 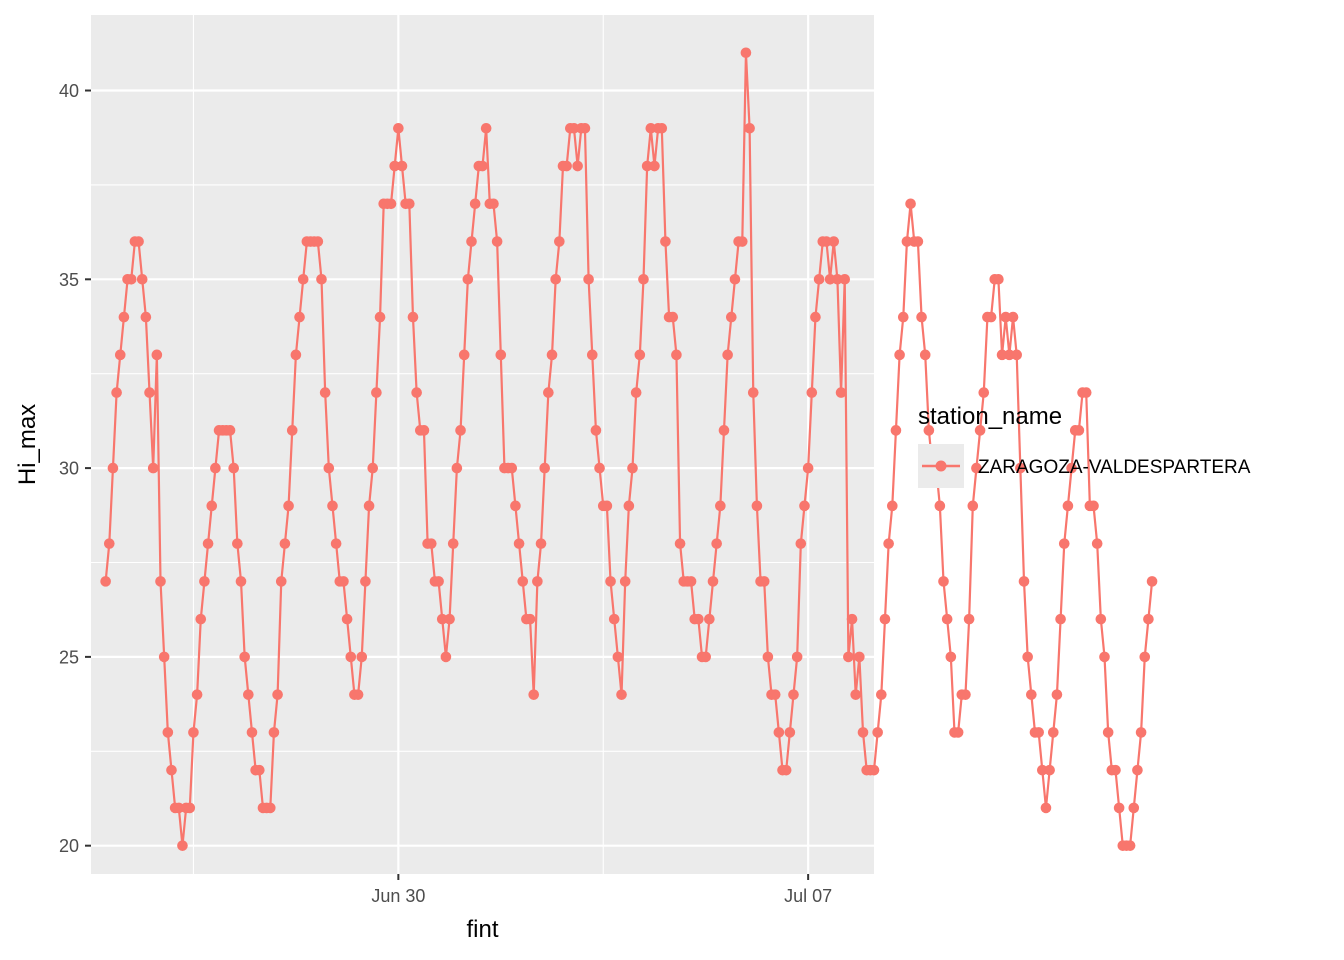 I want to click on legend-title: station_name, so click(x=990, y=416).